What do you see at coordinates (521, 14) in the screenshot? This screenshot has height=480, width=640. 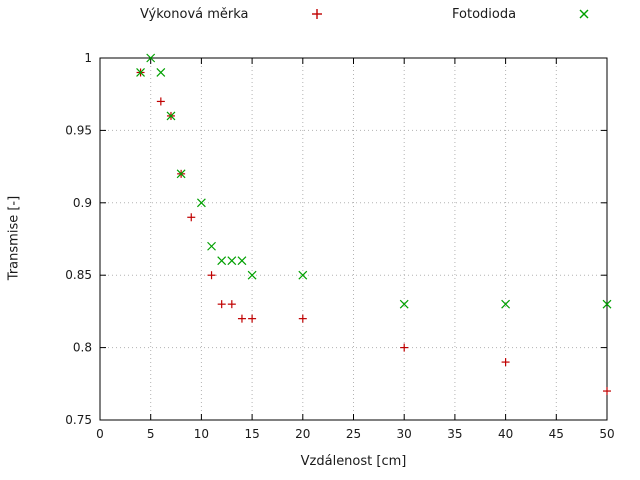 I see `legend-entry-fotodioda: Fotodioda` at bounding box center [521, 14].